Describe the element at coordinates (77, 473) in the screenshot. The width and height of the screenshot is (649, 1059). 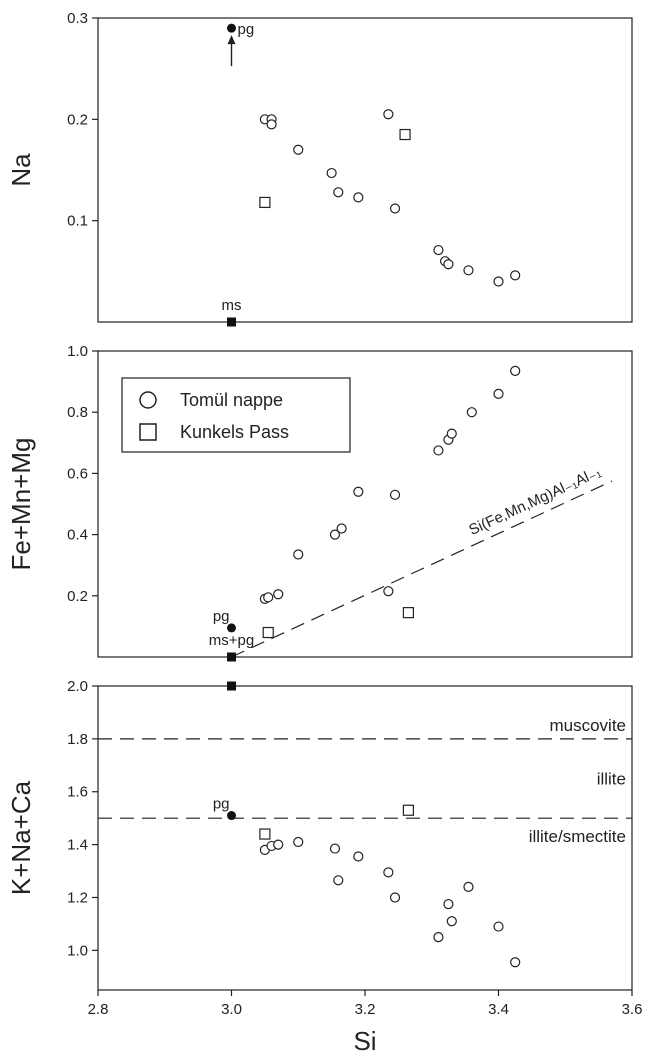
I see `y-tick-label: 0.6` at that location.